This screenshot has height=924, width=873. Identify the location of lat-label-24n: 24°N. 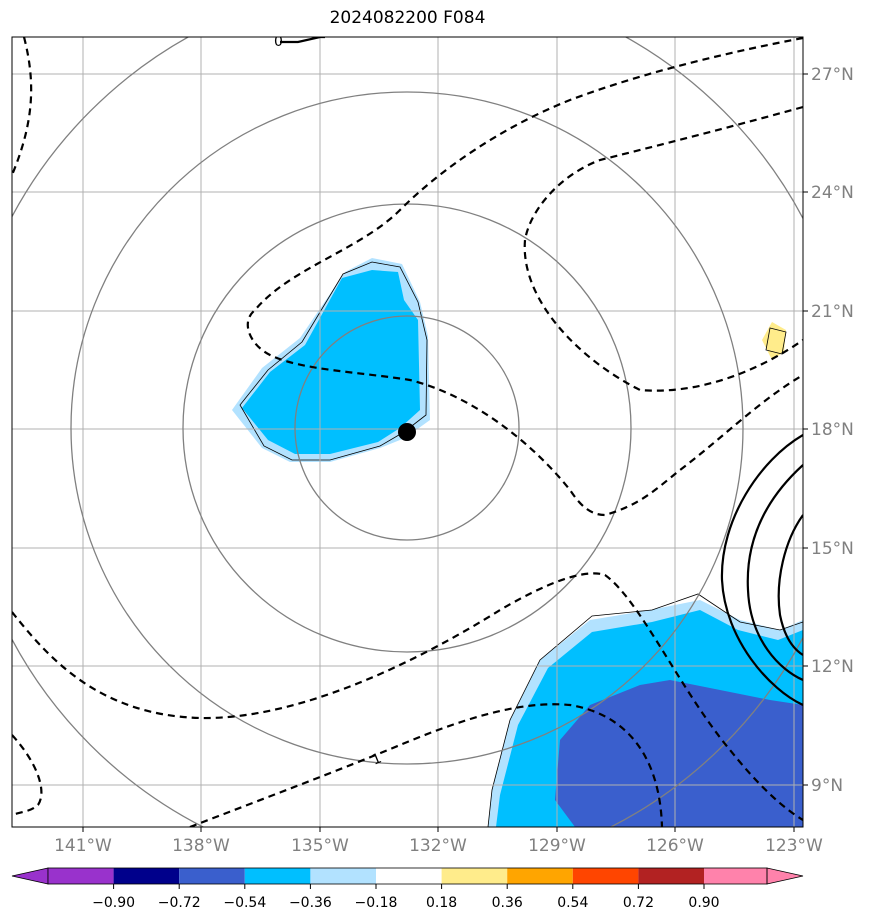
(832, 193).